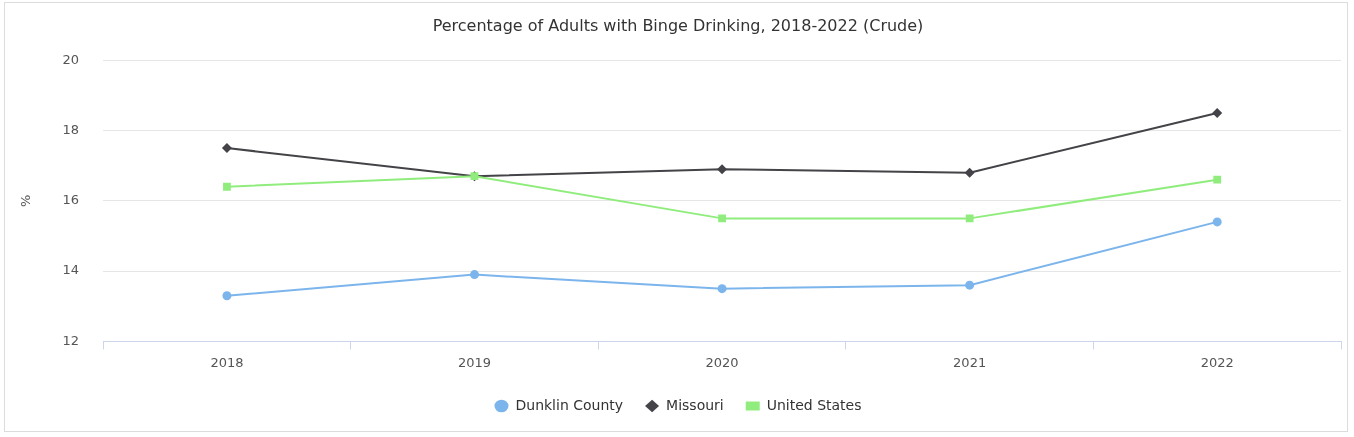  Describe the element at coordinates (71, 340) in the screenshot. I see `y-tick-label: 12` at that location.